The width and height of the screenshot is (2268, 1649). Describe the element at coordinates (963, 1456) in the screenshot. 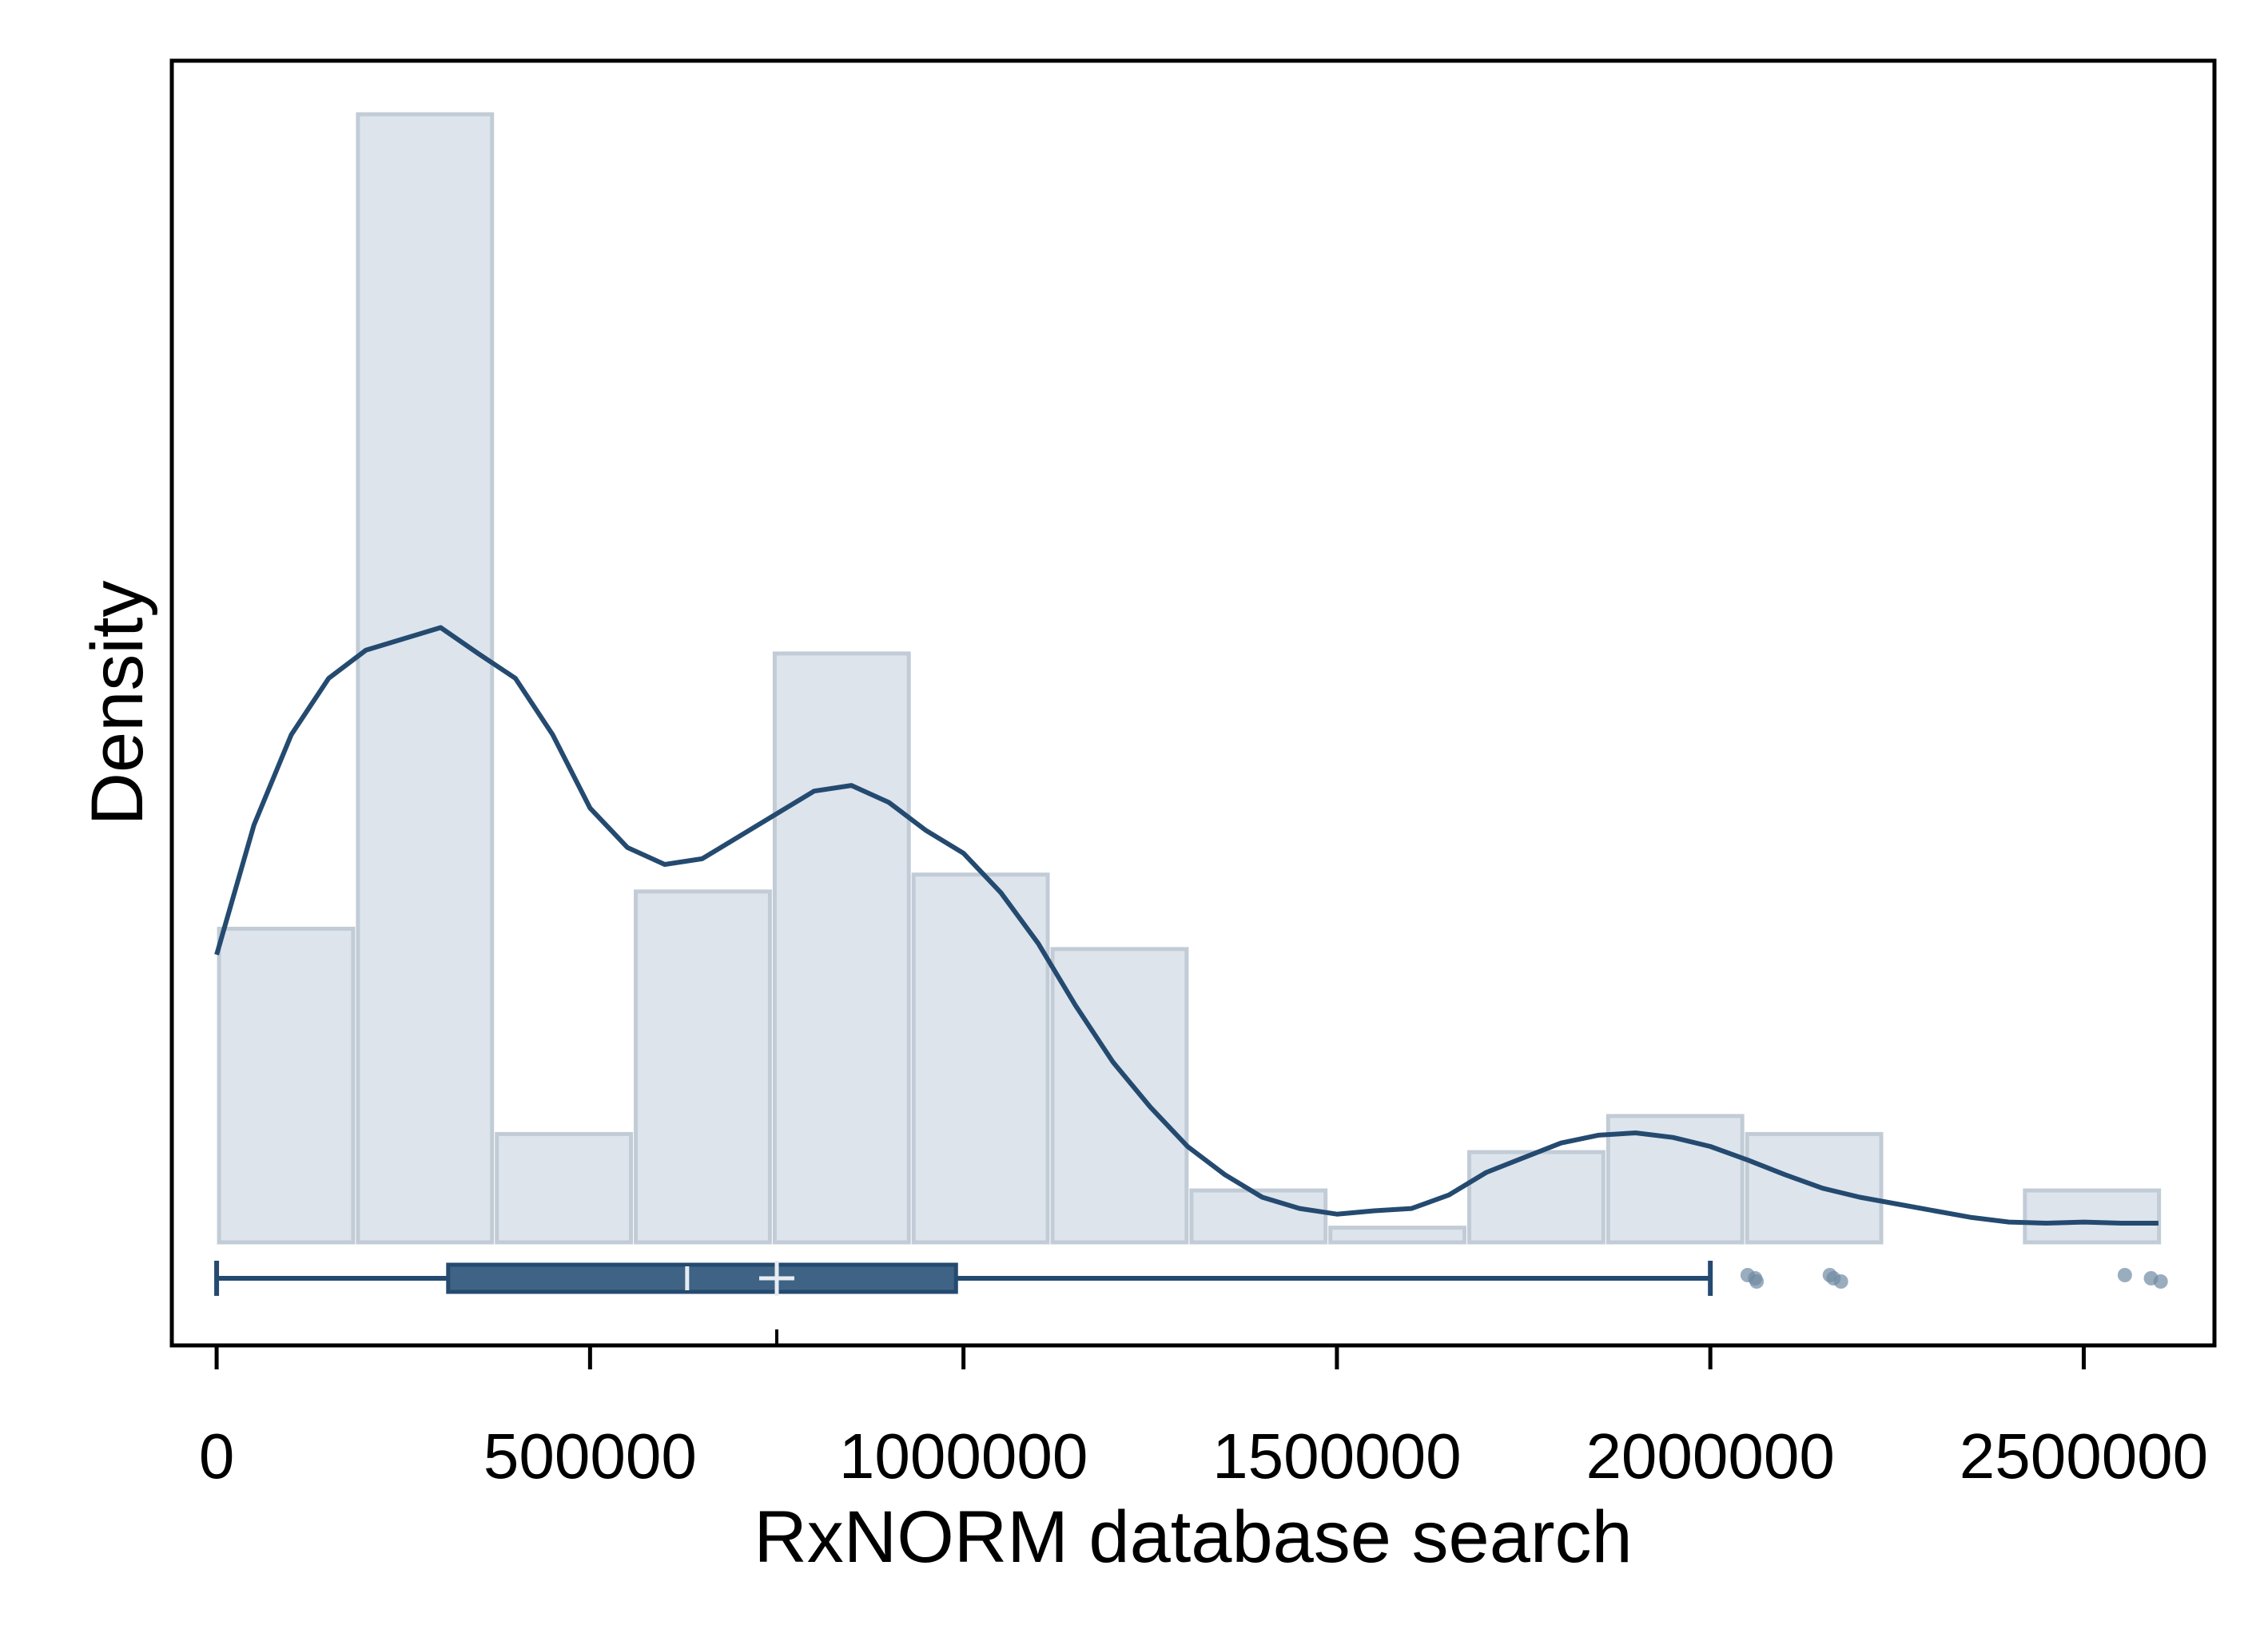

I see `x-tick-label-2: 1000000` at that location.